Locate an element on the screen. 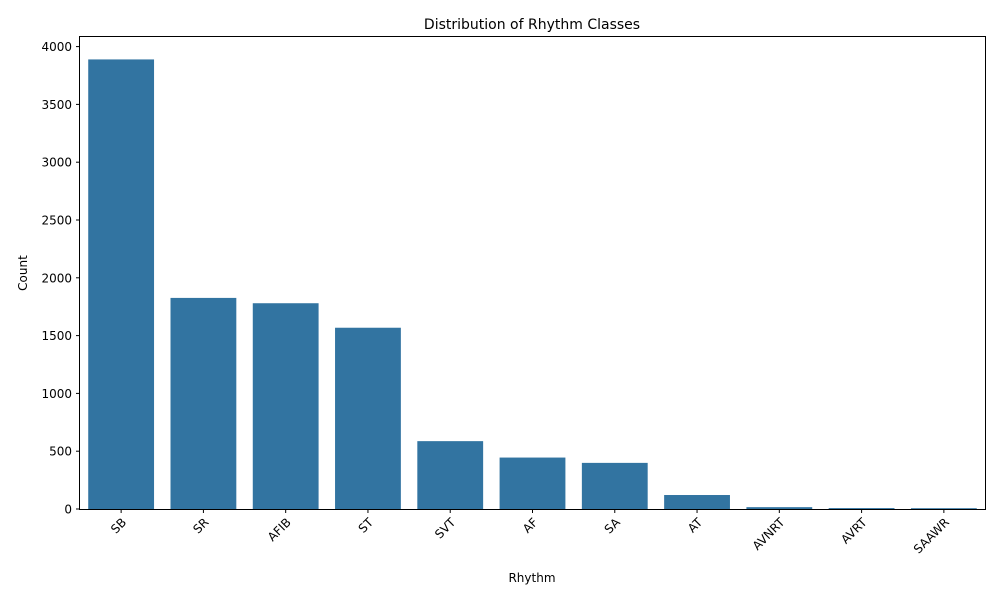  x-tick-label-af: AF is located at coordinates (530, 525).